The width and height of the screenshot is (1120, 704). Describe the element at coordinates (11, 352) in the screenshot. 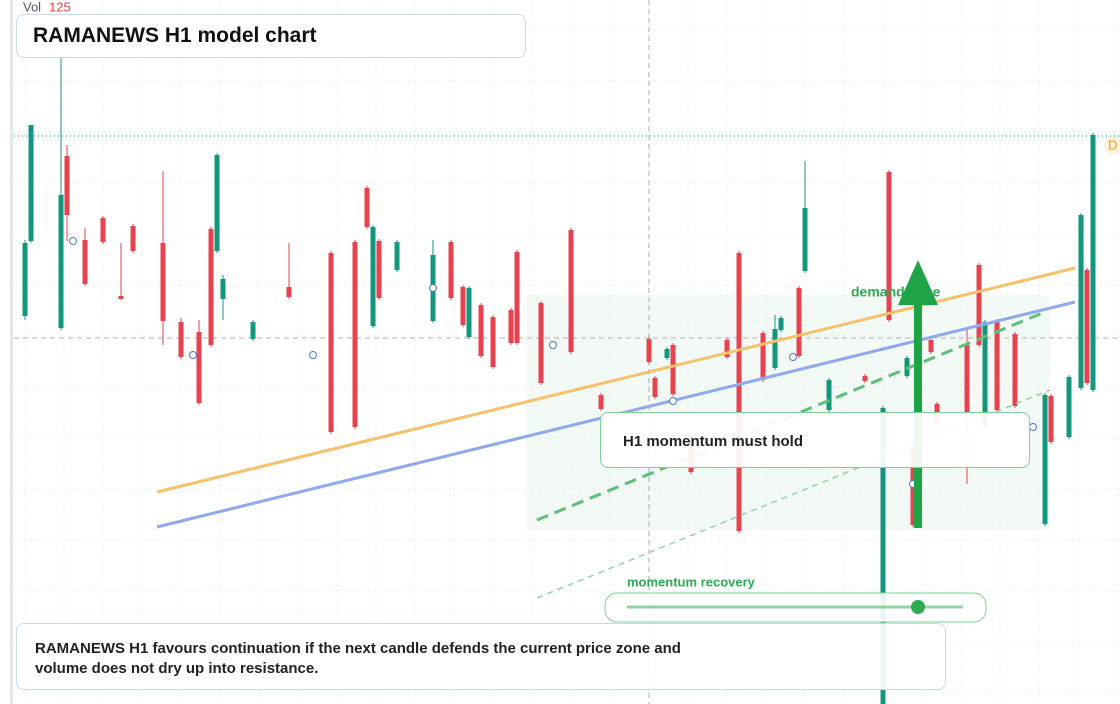

I see `left-edge` at that location.